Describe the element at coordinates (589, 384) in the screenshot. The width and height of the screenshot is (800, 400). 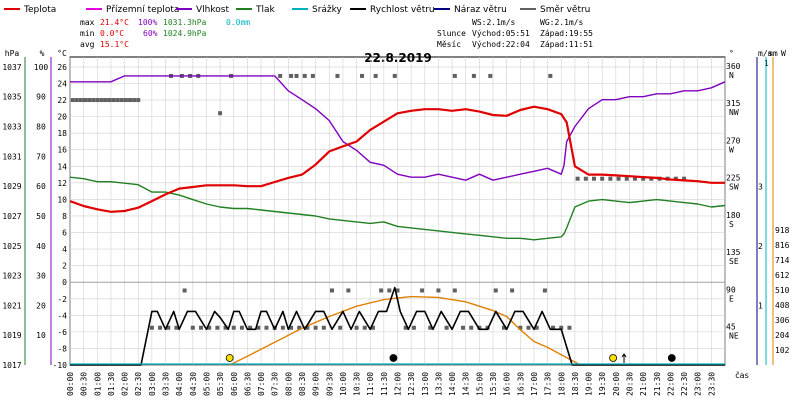
I see `axis-time-tick: 19:00` at that location.